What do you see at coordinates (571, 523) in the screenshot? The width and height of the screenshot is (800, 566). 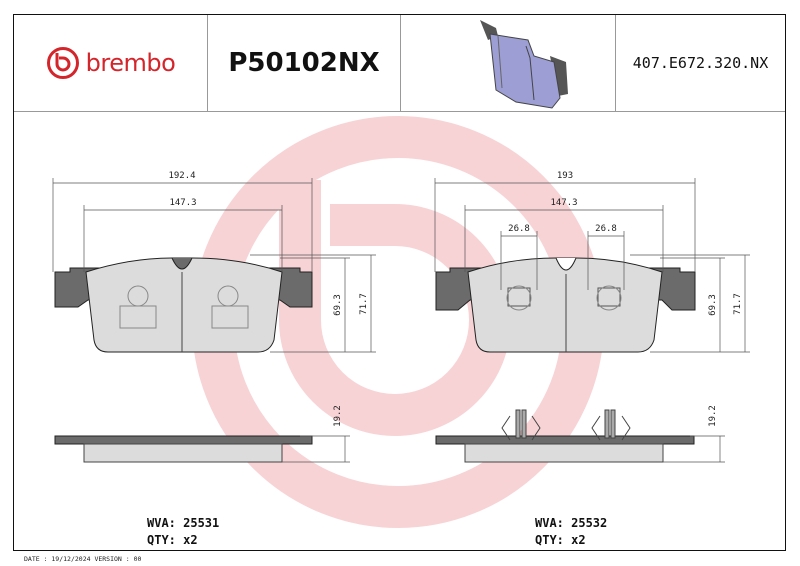 I see `right-wva: WVA: 25532` at bounding box center [571, 523].